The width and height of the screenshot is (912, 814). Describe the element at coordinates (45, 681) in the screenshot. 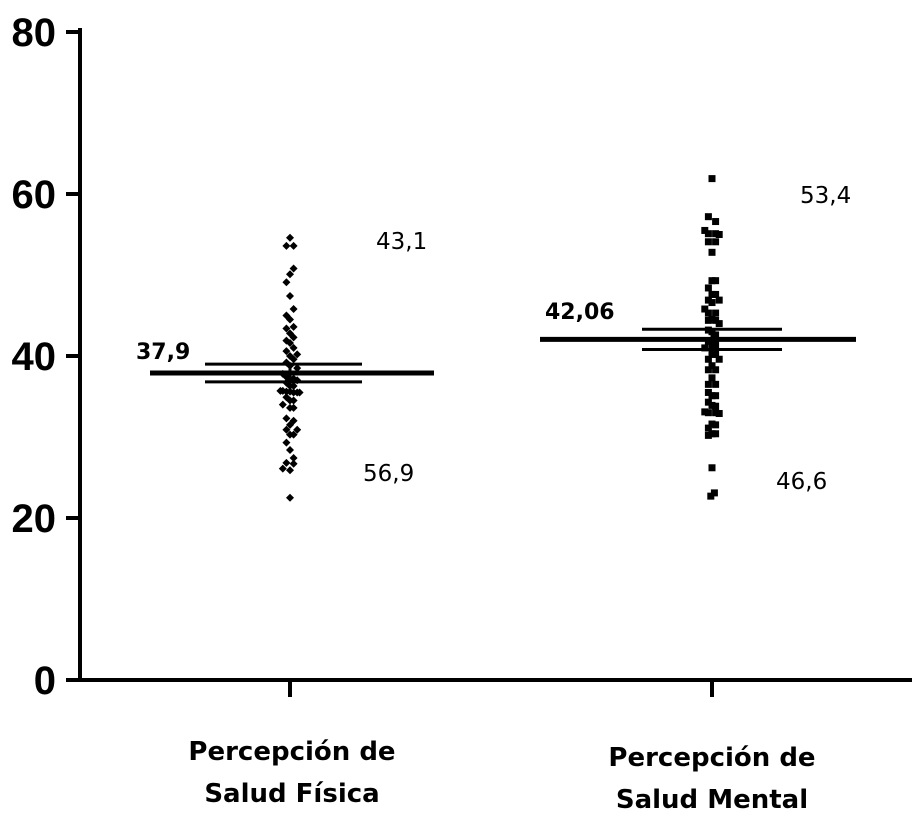

I see `y-tick-label-0: 0` at that location.